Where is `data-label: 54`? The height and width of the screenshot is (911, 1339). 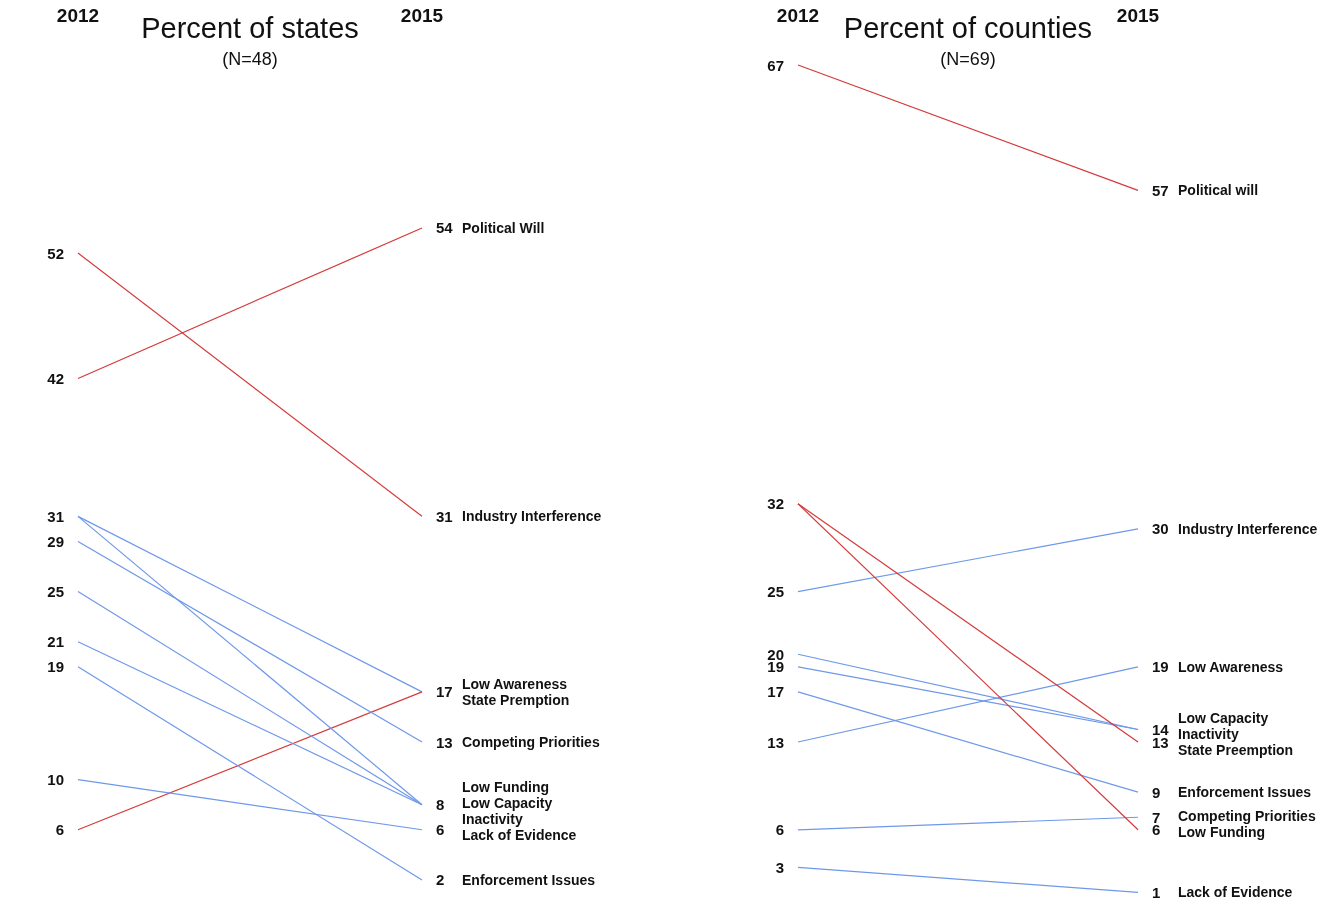 data-label: 54 is located at coordinates (445, 228).